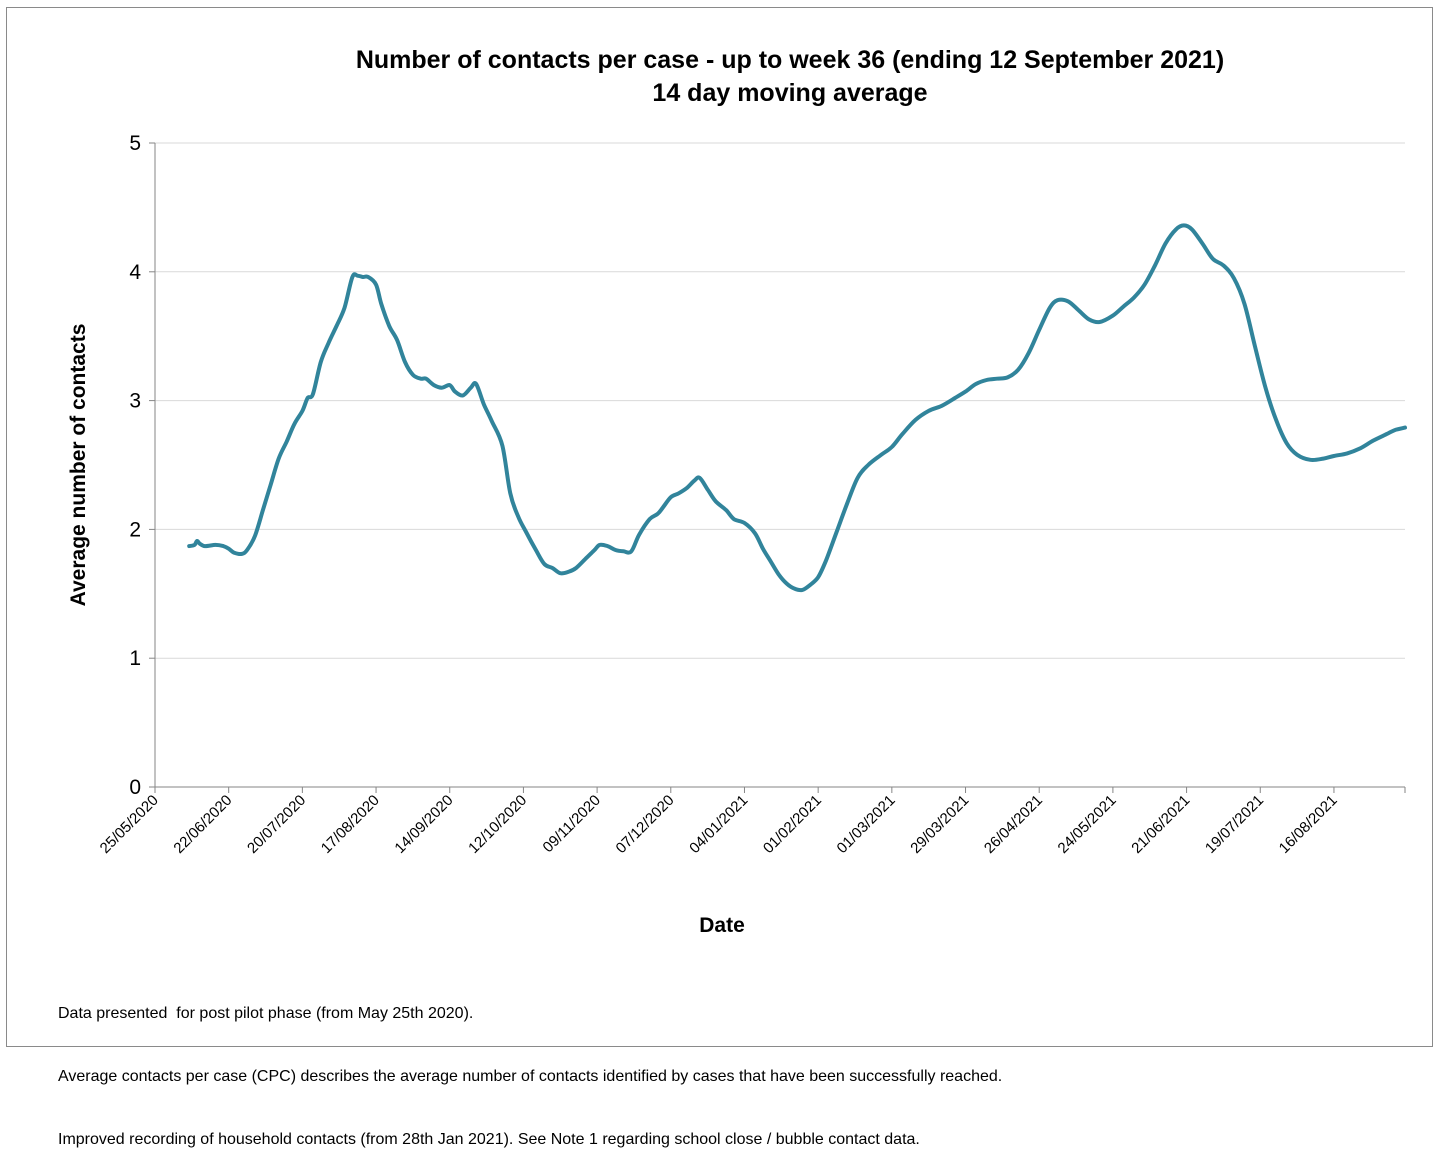 Image resolution: width=1441 pixels, height=1171 pixels. I want to click on y-tick-label: 4, so click(135, 272).